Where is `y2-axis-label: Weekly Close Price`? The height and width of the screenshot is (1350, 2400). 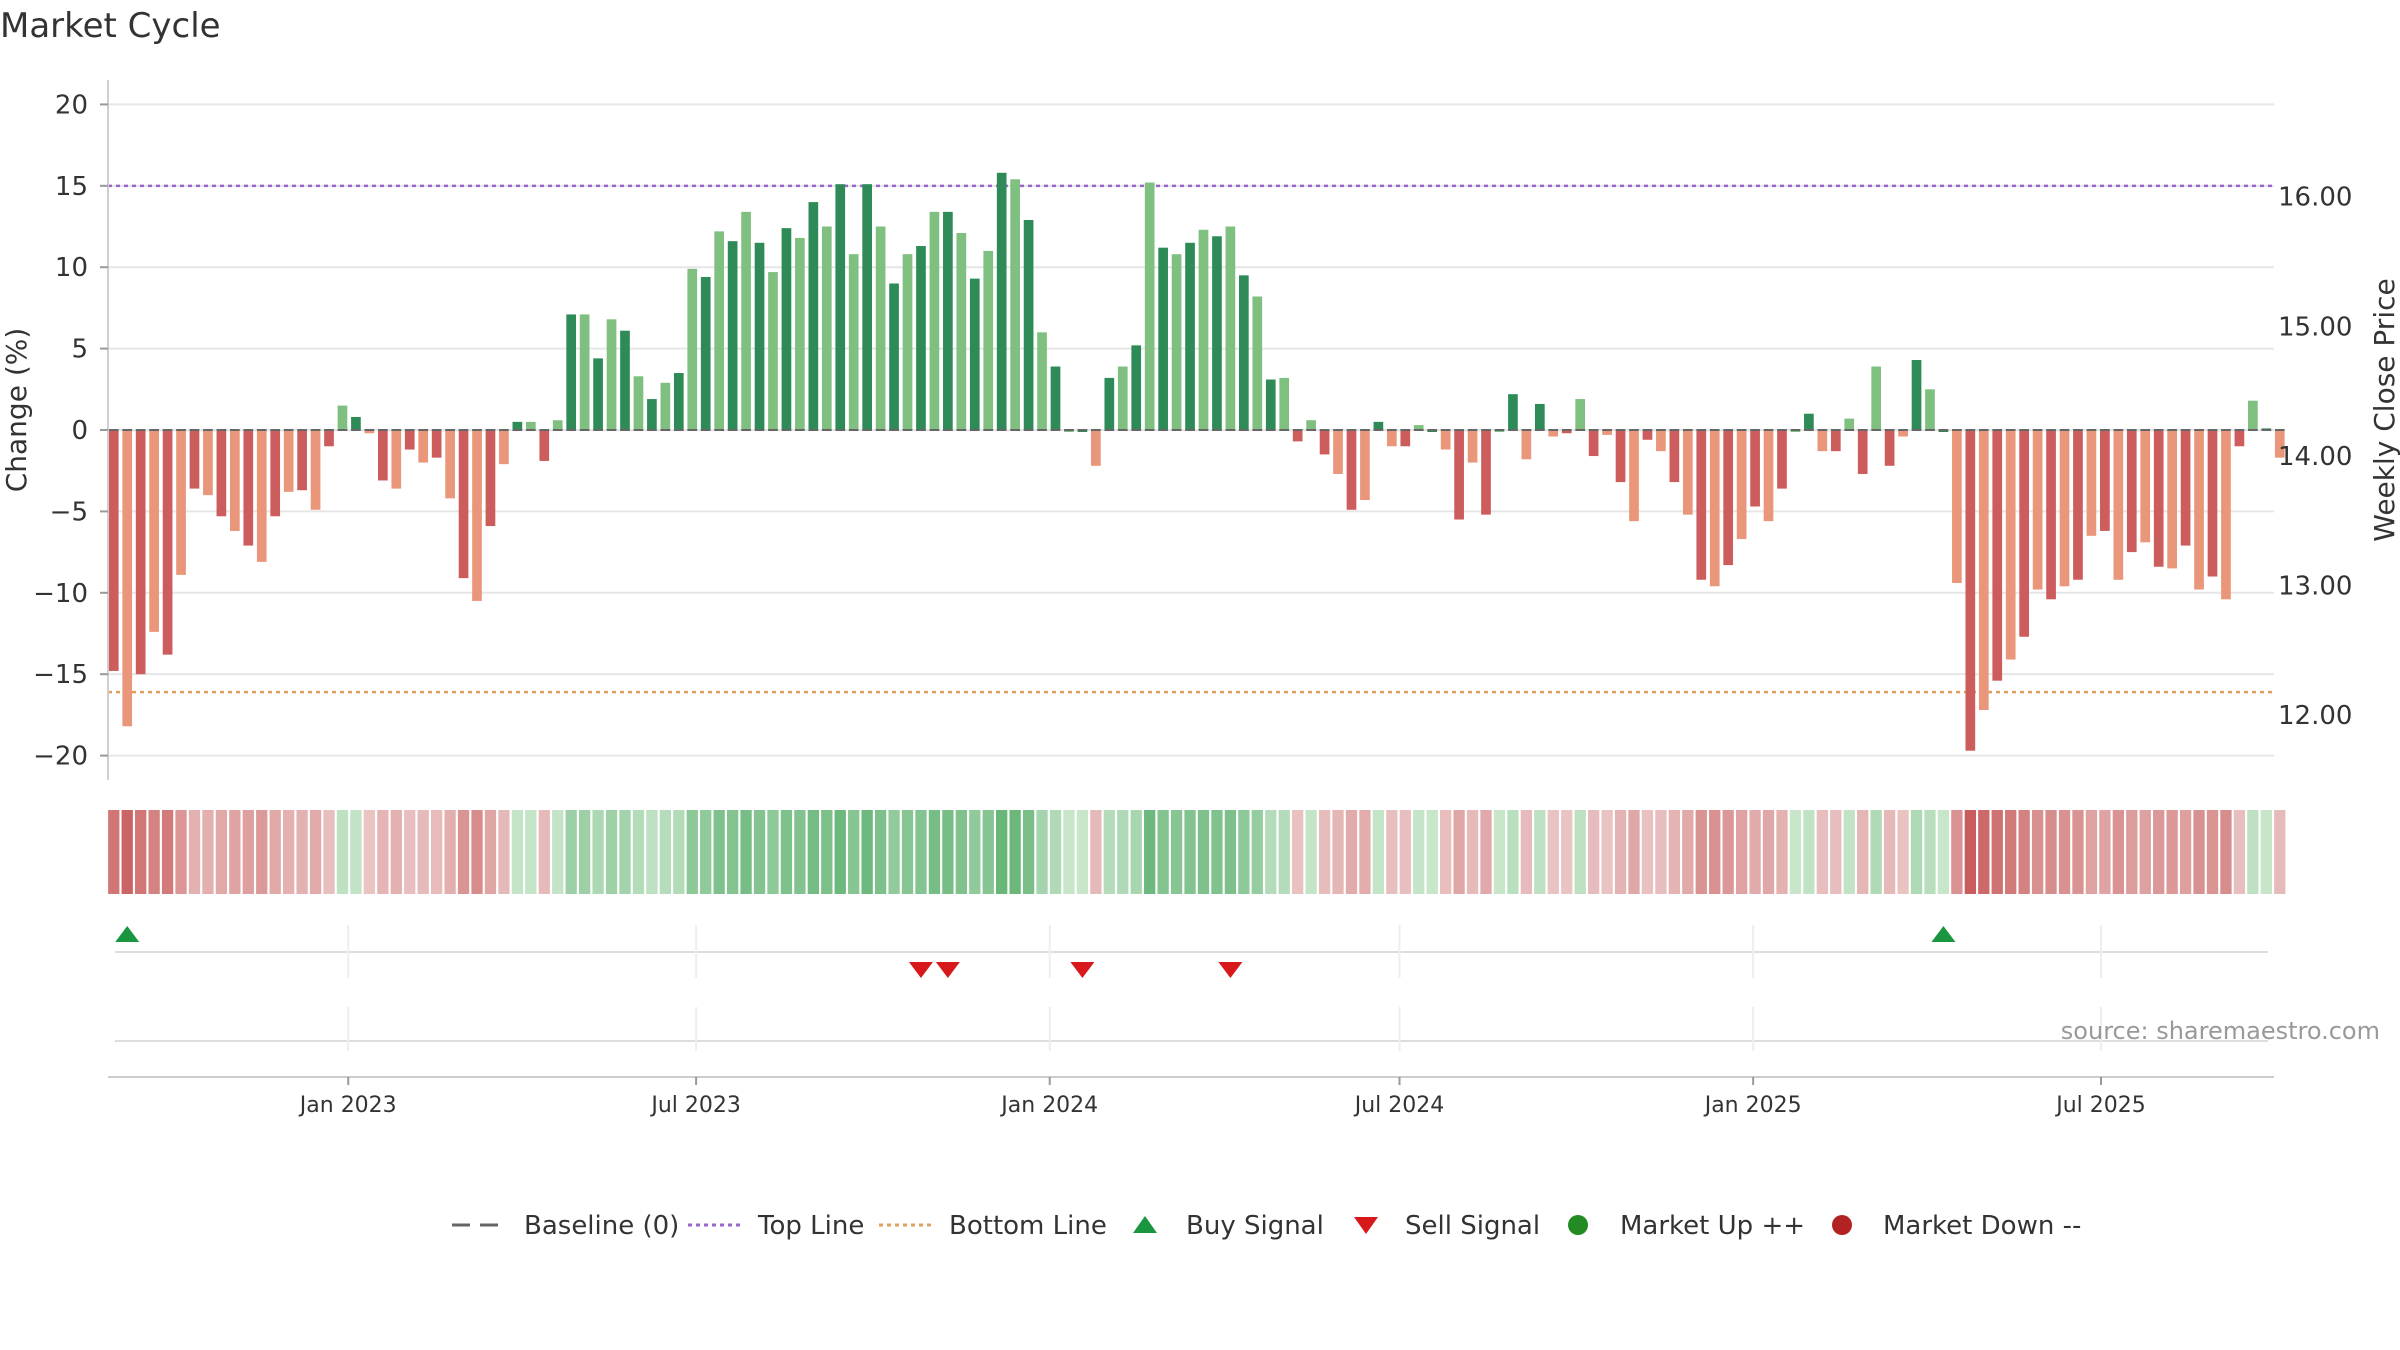
y2-axis-label: Weekly Close Price is located at coordinates (2384, 409).